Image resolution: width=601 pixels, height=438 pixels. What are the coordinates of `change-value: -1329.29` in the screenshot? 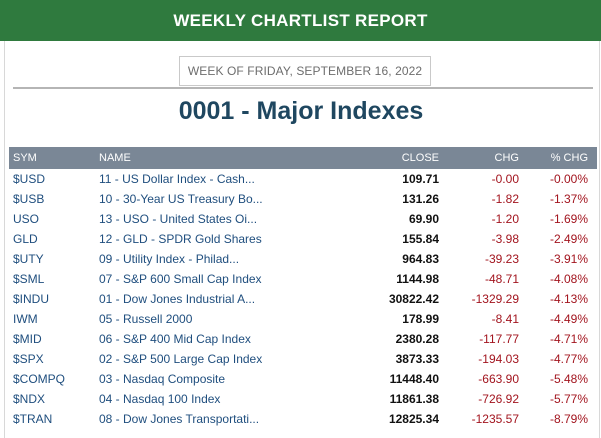 It's located at (495, 299).